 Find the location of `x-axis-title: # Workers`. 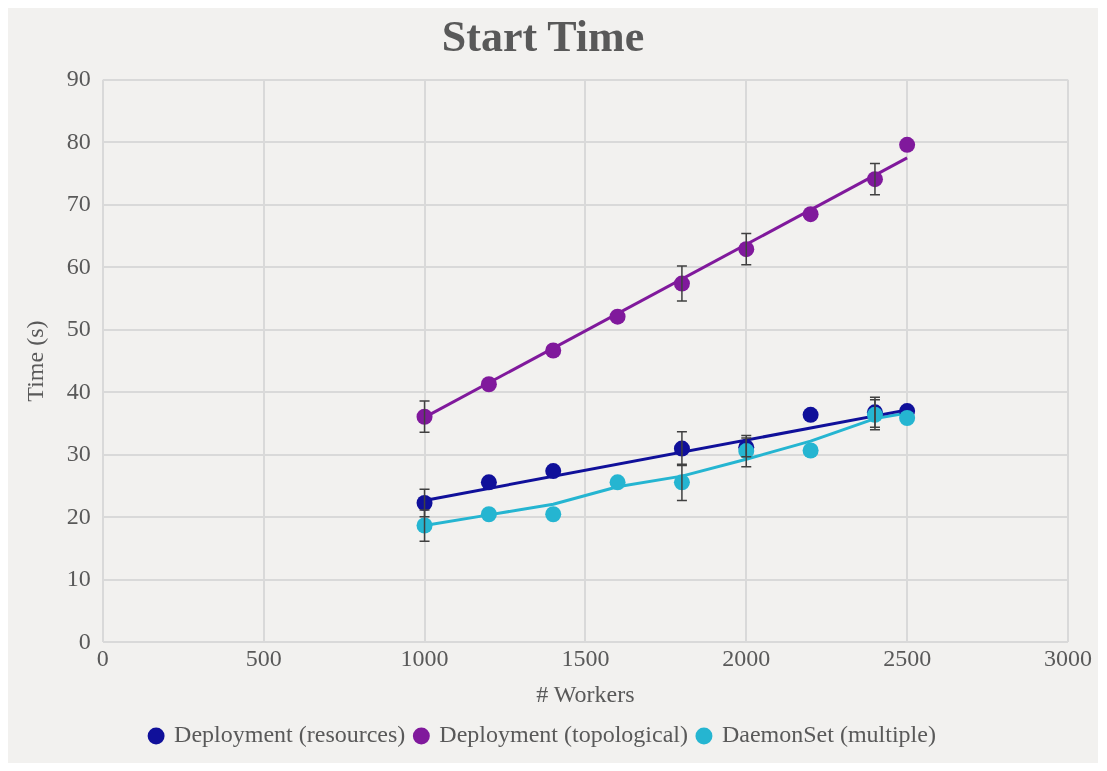

x-axis-title: # Workers is located at coordinates (585, 693).